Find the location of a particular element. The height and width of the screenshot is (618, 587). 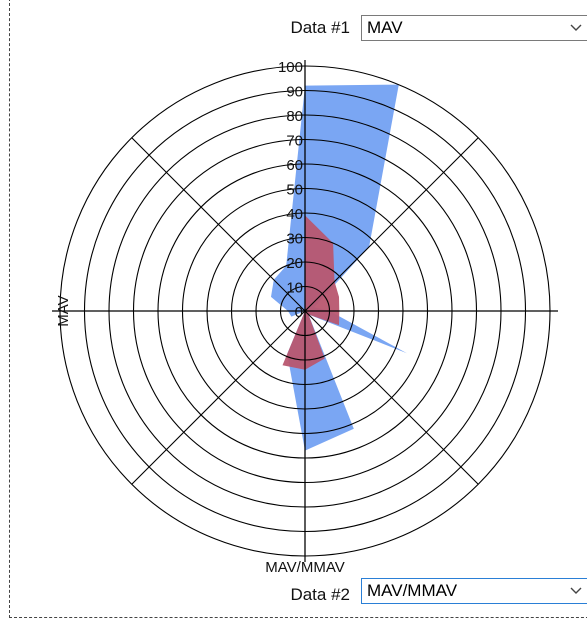

tick-label: 40 is located at coordinates (294, 214).